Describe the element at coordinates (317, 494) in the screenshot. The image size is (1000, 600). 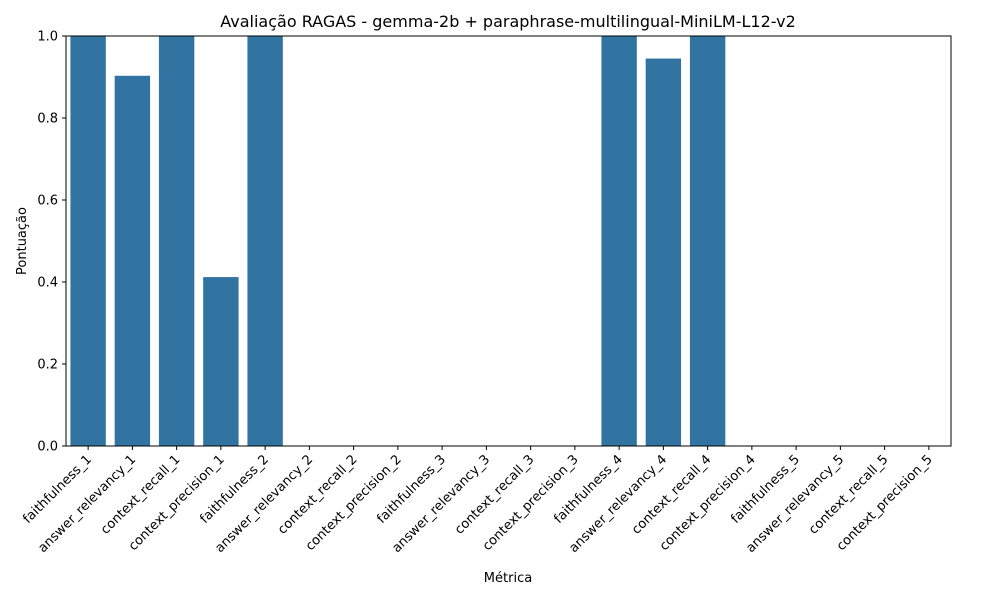
I see `x-tick-label: context_recall_2` at that location.